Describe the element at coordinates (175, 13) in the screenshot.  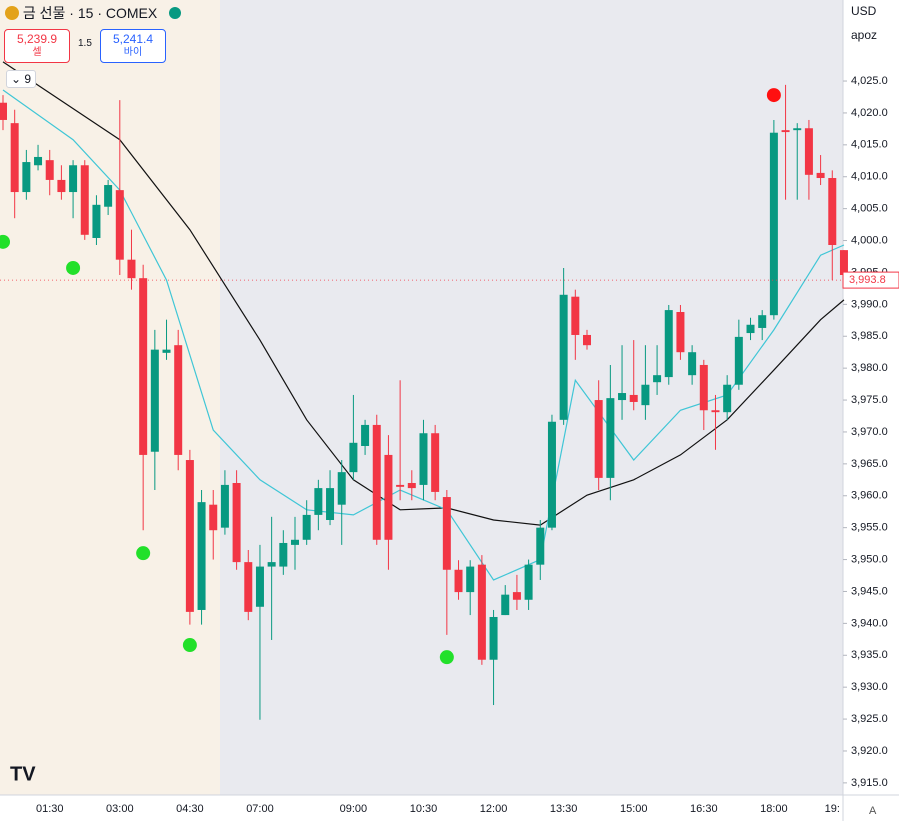
I see `status` at that location.